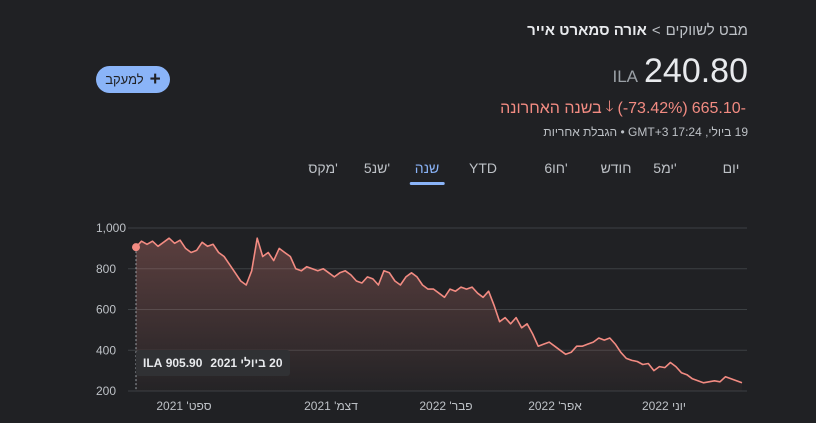 The height and width of the screenshot is (423, 816). What do you see at coordinates (665, 168) in the screenshot?
I see `tab-1: 5ימ'` at bounding box center [665, 168].